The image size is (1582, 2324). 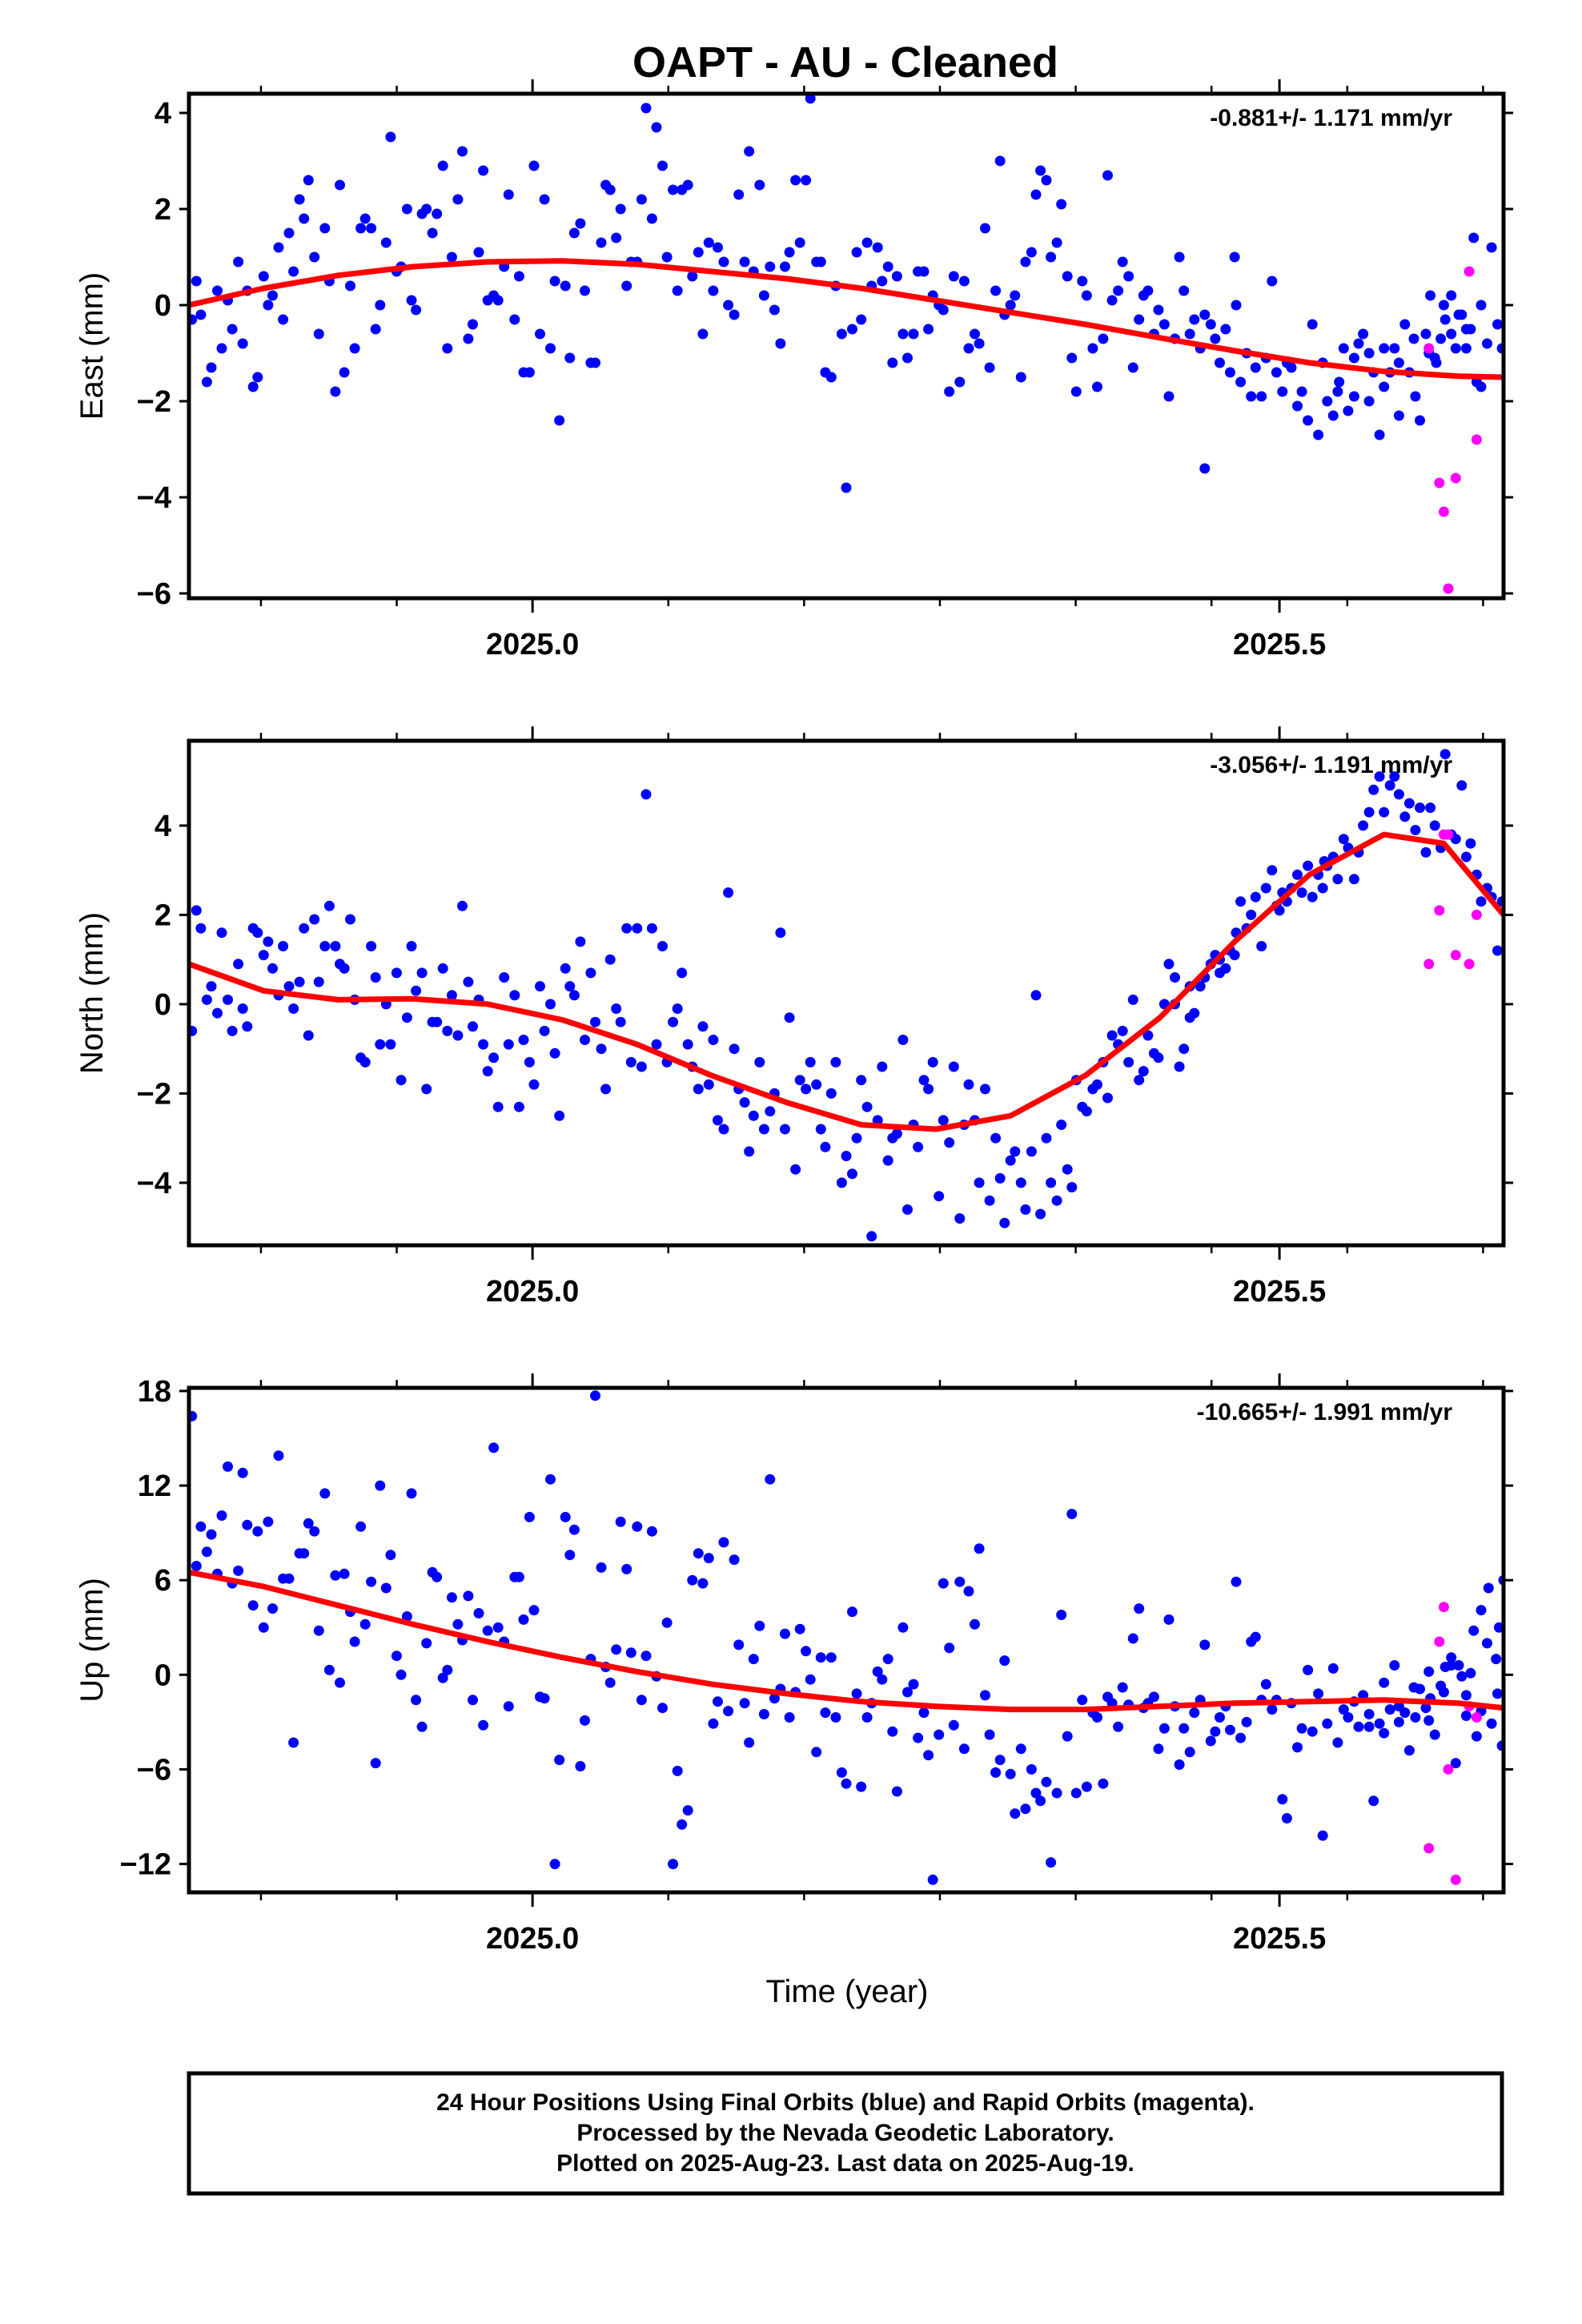 I want to click on x-tick-label: 2025.0, so click(x=533, y=1939).